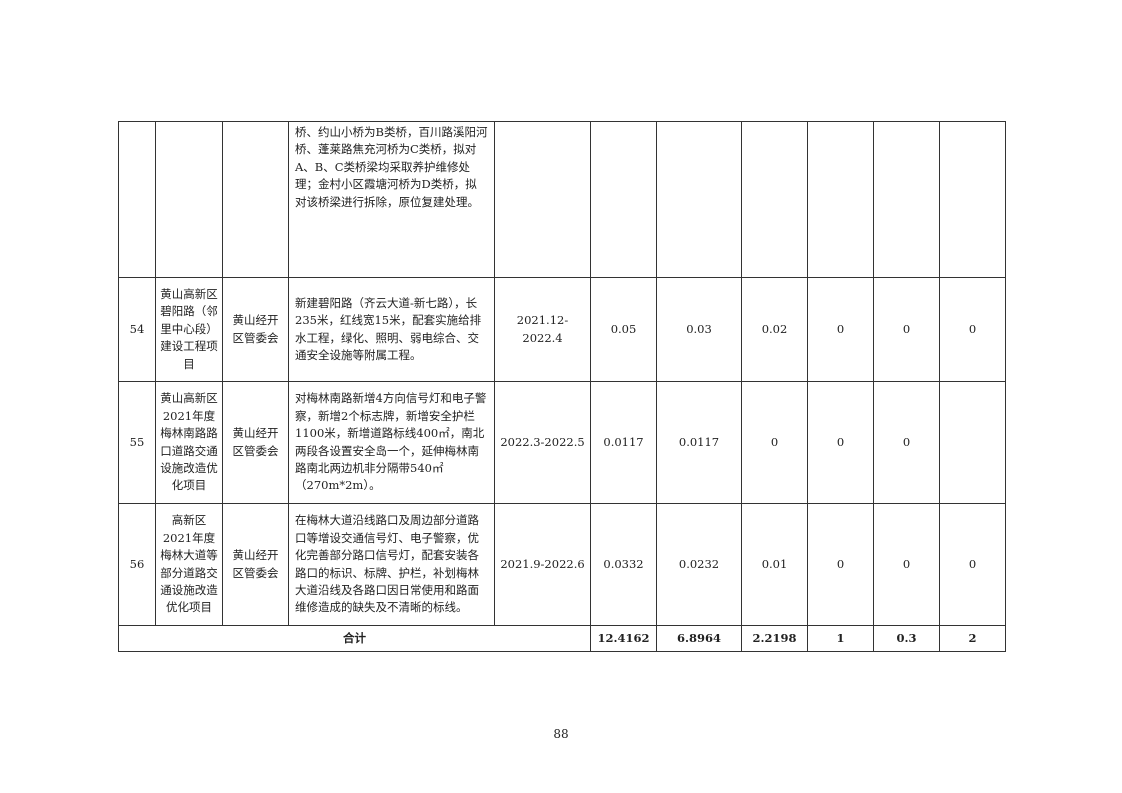 The width and height of the screenshot is (1122, 793). I want to click on project-name: 高新区2021年度梅林大道等部分道路交通设施改造优化项目, so click(189, 564).